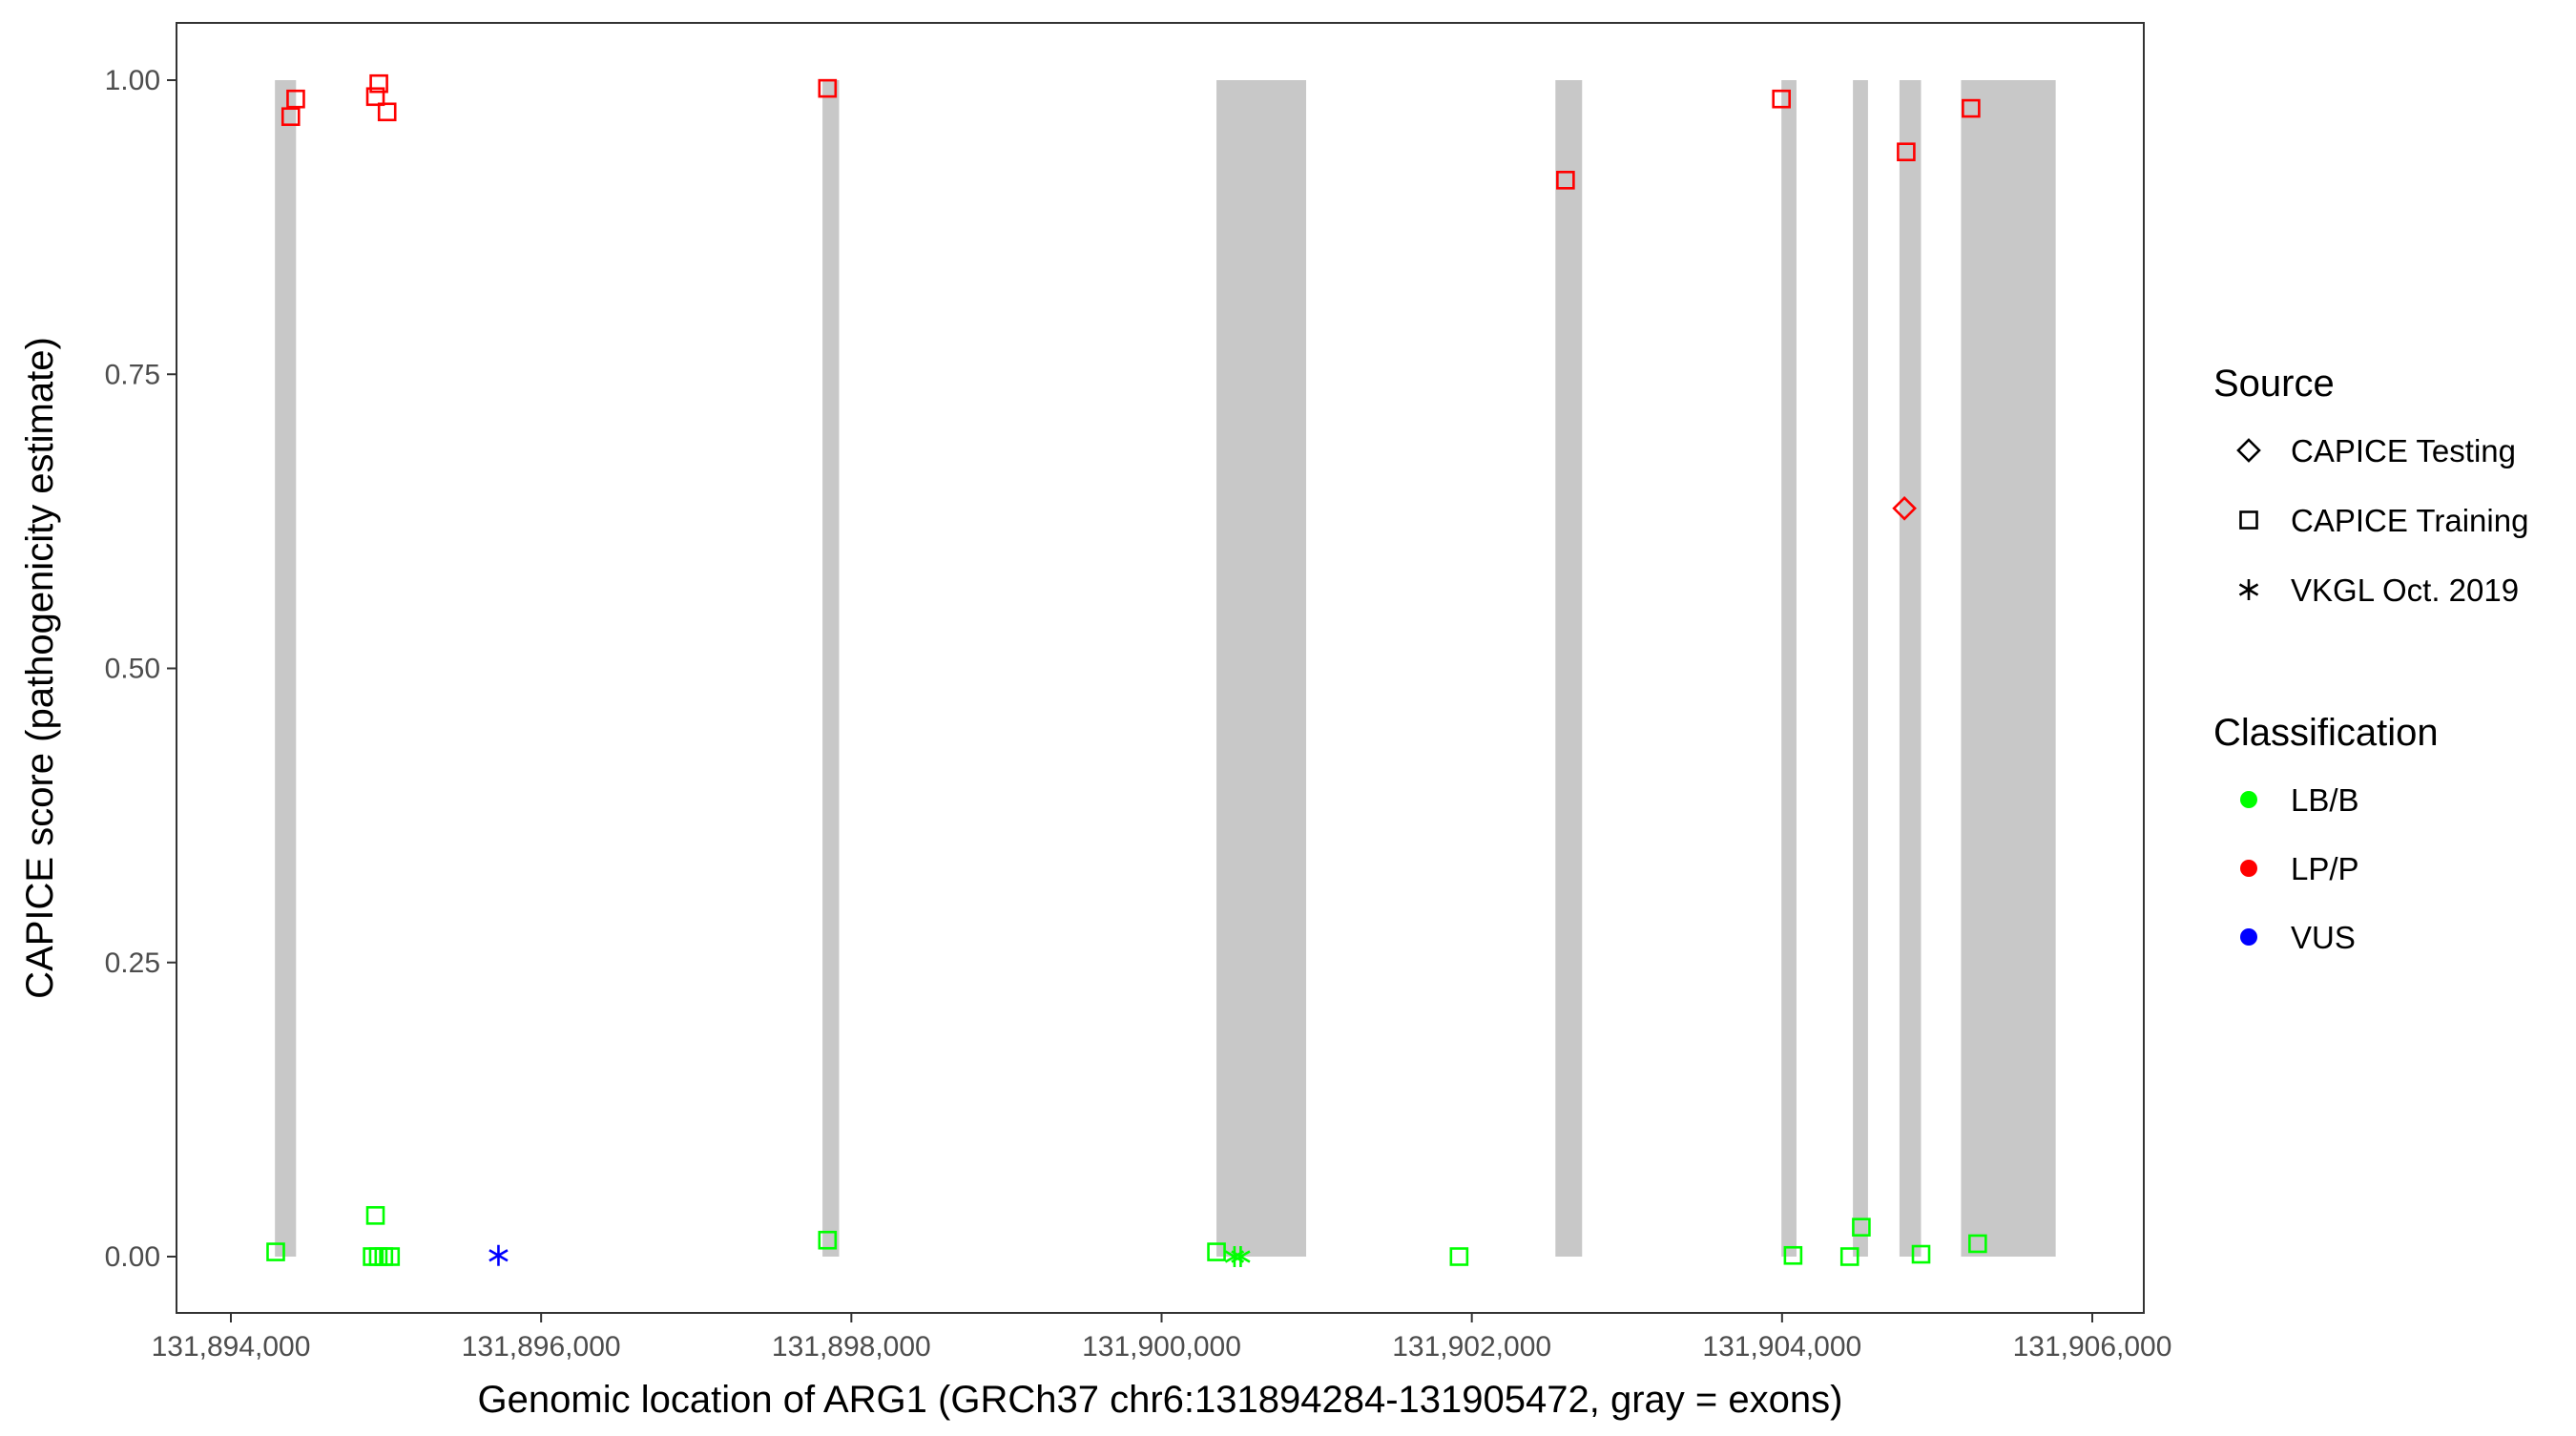 This screenshot has width=2576, height=1436. I want to click on y-tick-label: 0.50, so click(132, 669).